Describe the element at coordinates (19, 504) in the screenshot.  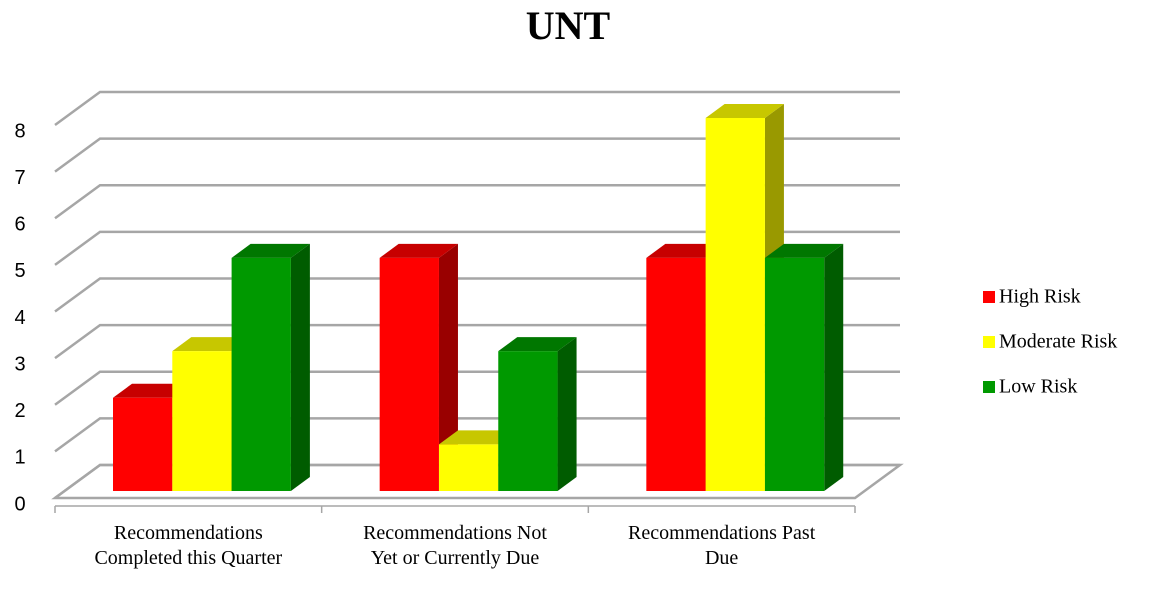
I see `y-tick-label: 0` at that location.